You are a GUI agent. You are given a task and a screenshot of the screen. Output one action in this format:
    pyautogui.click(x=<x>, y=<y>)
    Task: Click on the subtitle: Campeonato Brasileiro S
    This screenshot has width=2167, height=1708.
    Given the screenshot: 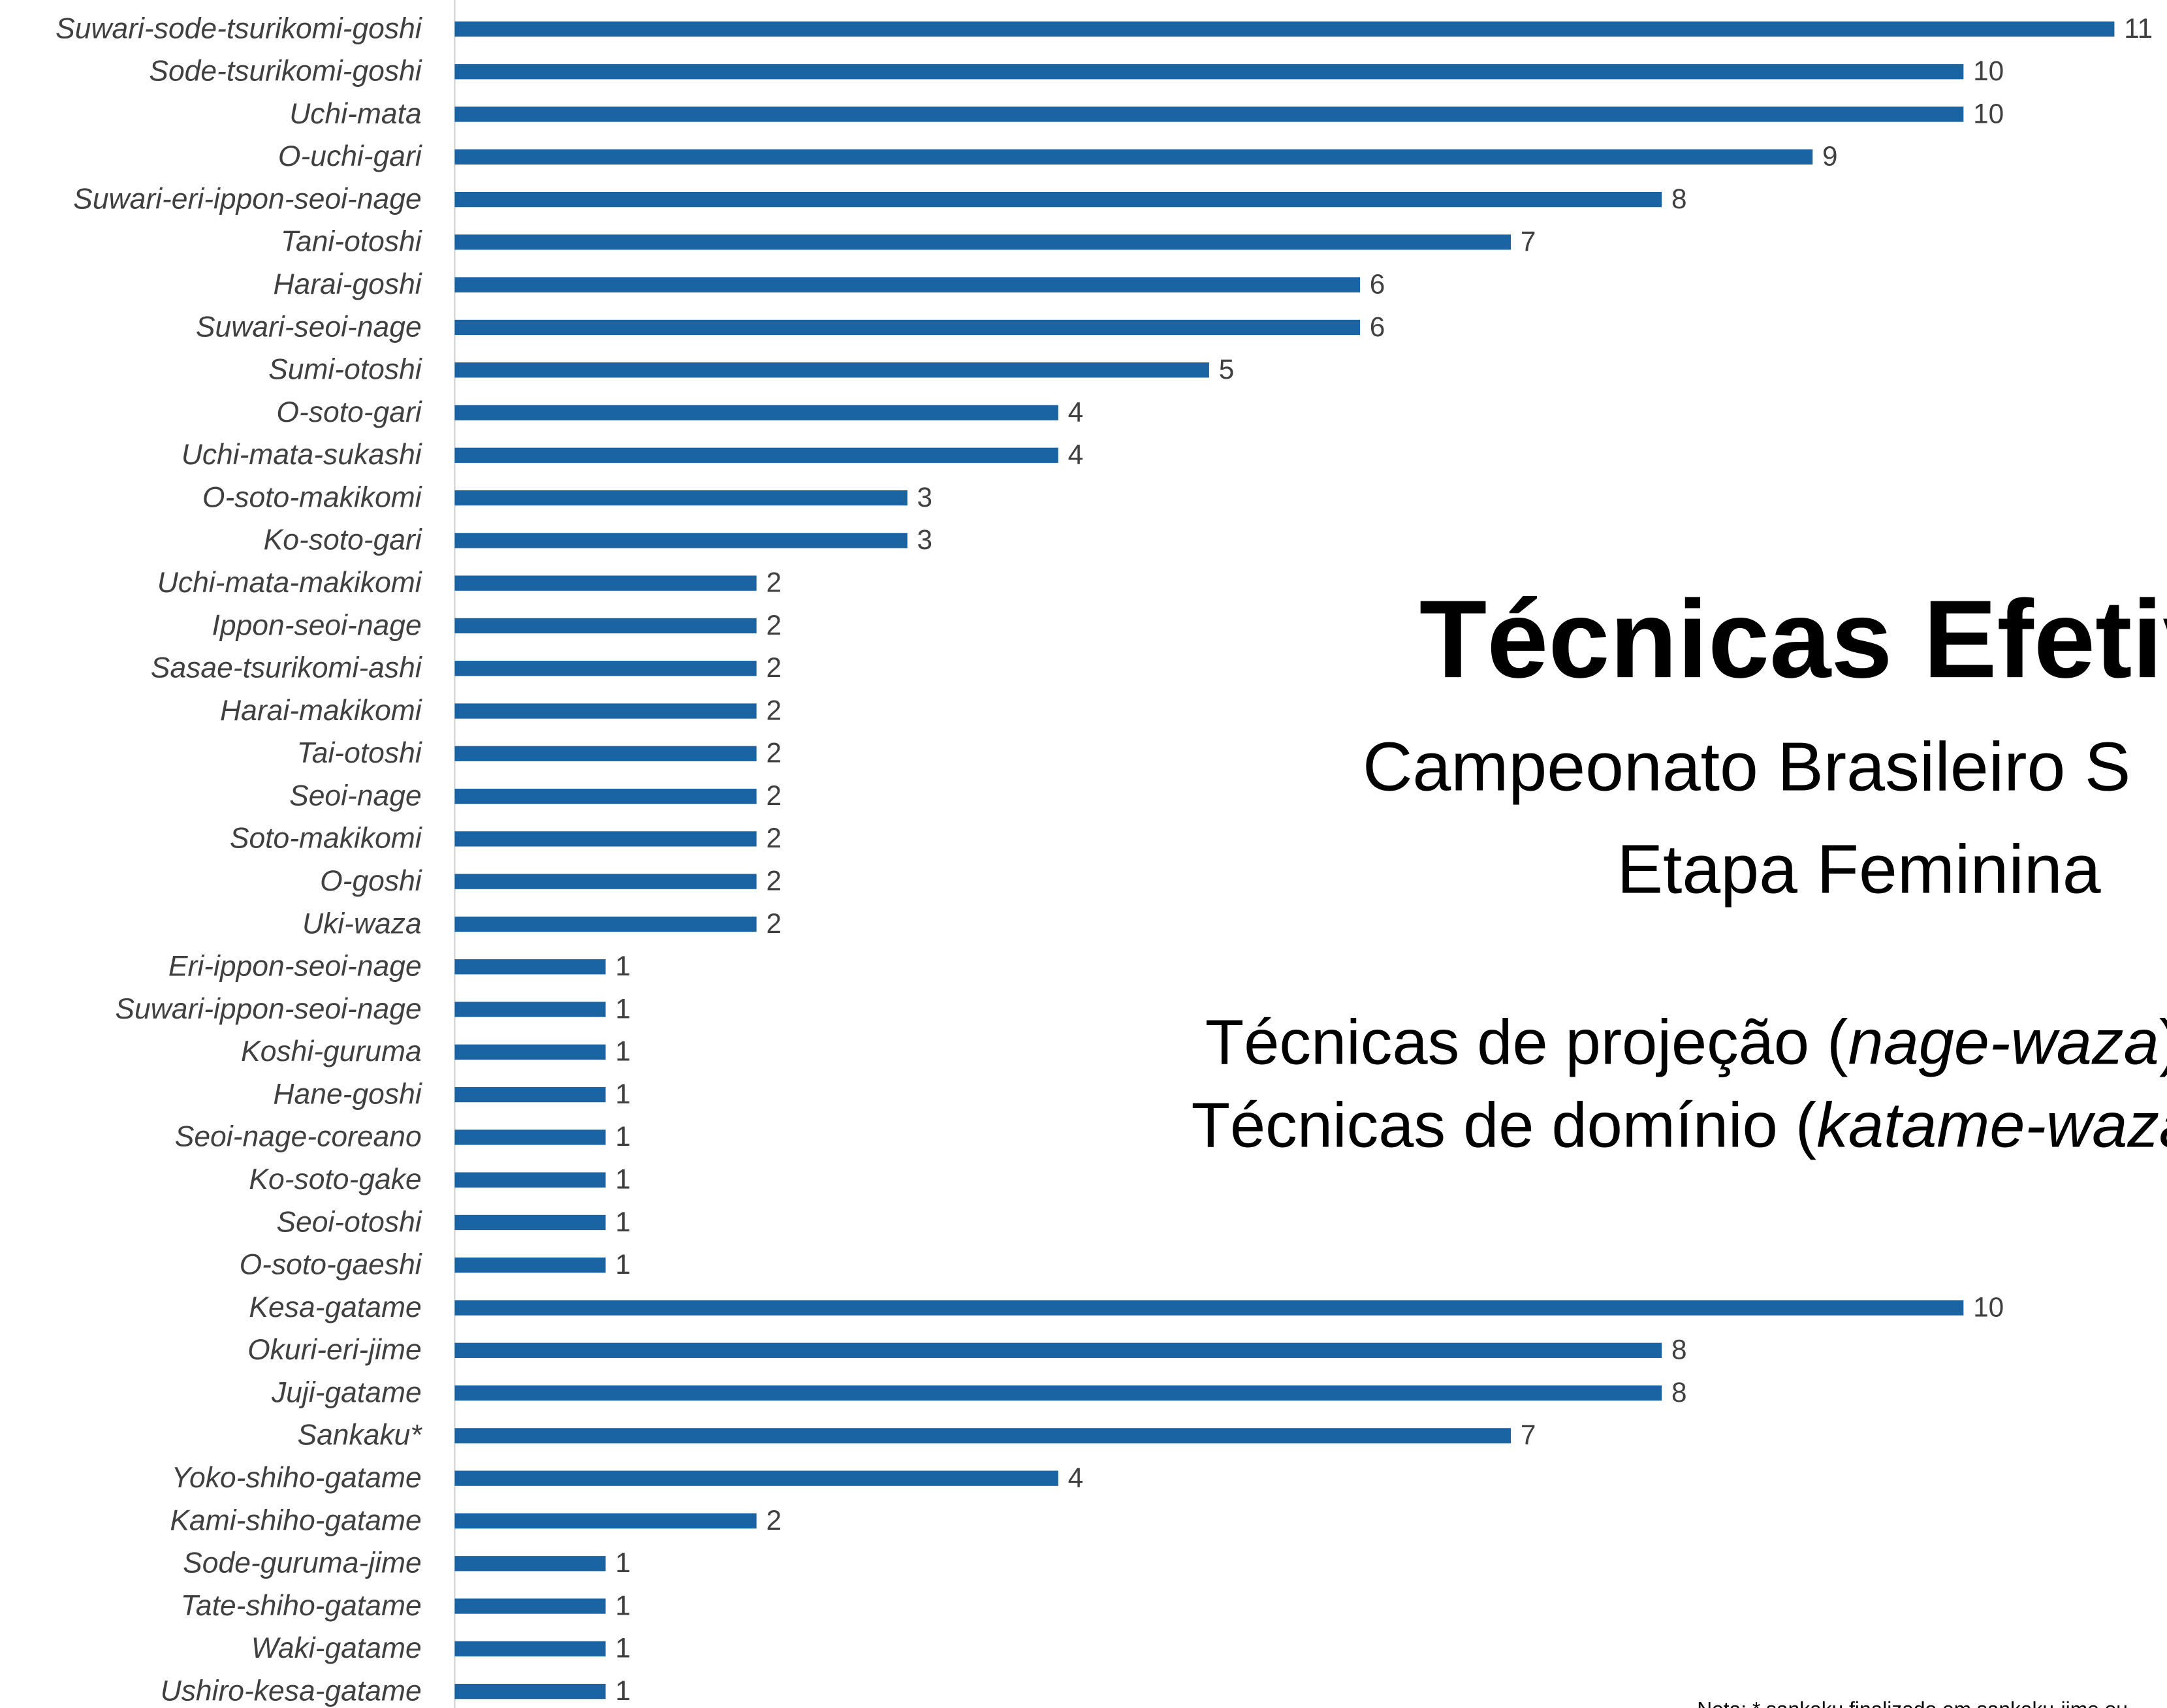 What is the action you would take?
    pyautogui.click(x=1746, y=767)
    